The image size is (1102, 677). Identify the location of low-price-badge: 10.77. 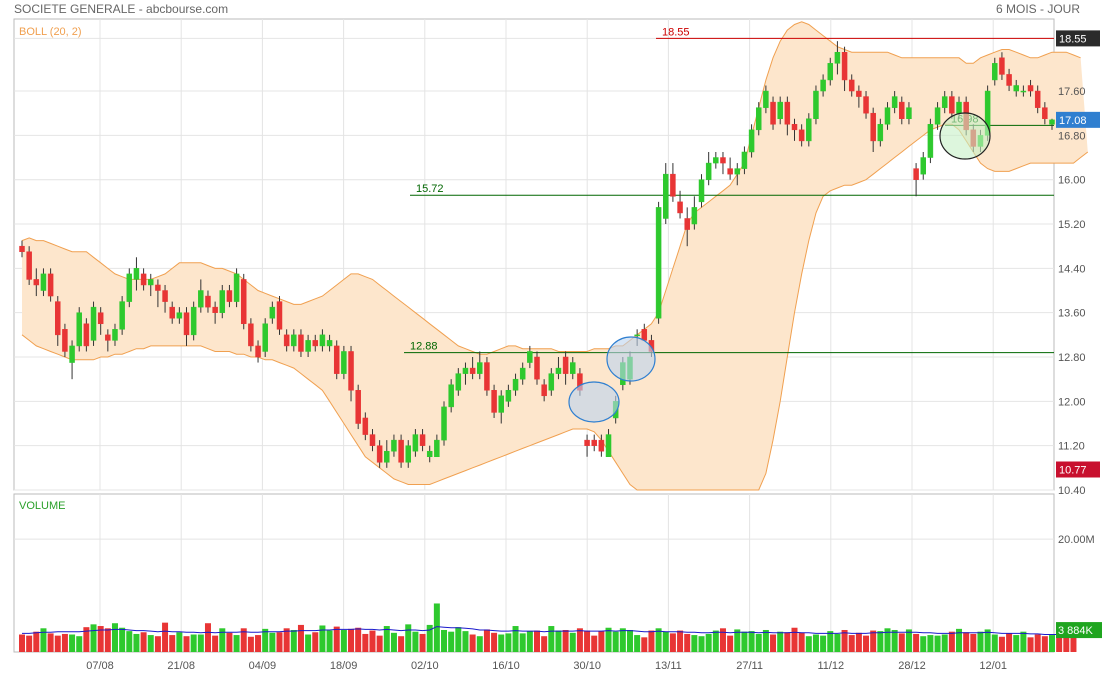
(1073, 470).